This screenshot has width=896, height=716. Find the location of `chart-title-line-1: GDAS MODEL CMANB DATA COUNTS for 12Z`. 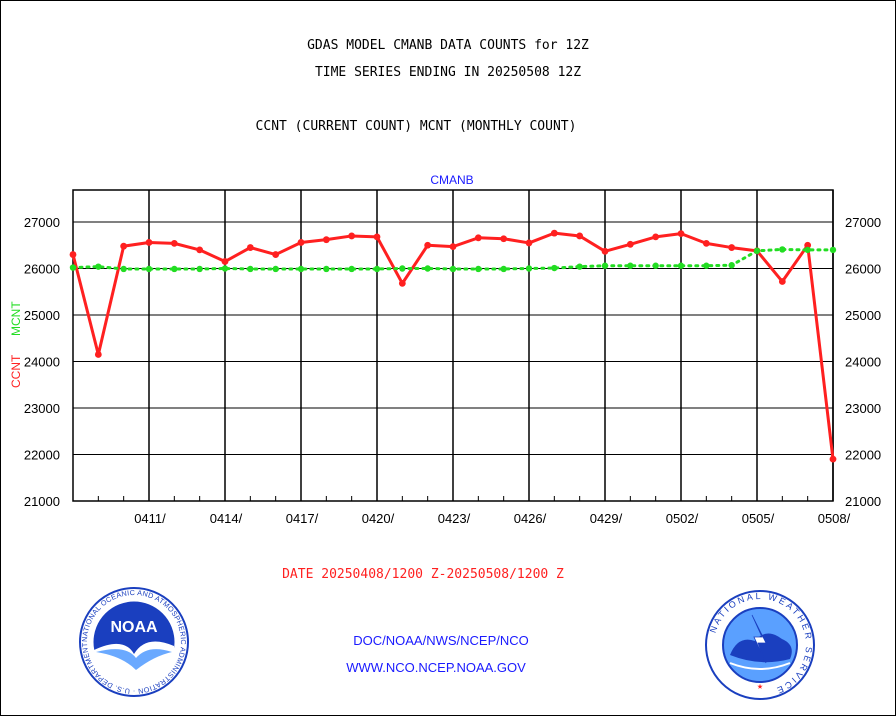

chart-title-line-1: GDAS MODEL CMANB DATA COUNTS for 12Z is located at coordinates (448, 45).